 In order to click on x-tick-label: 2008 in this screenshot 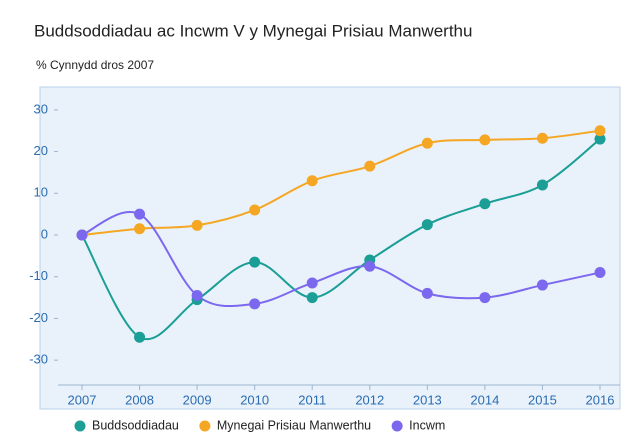, I will do `click(139, 399)`.